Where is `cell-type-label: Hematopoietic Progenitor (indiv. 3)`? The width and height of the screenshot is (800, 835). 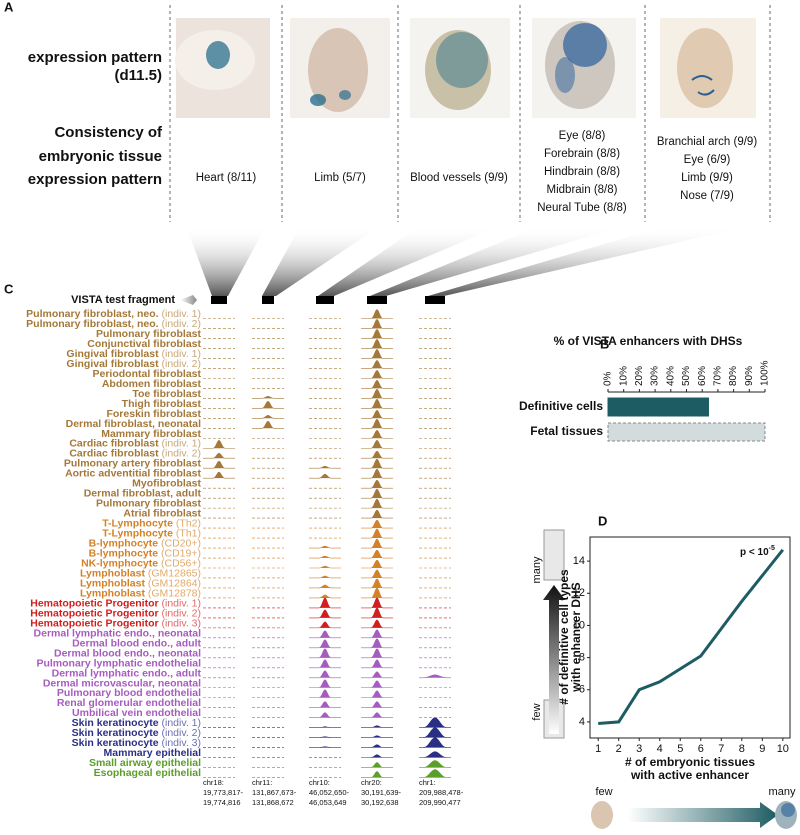
cell-type-label: Hematopoietic Progenitor (indiv. 3) is located at coordinates (115, 623).